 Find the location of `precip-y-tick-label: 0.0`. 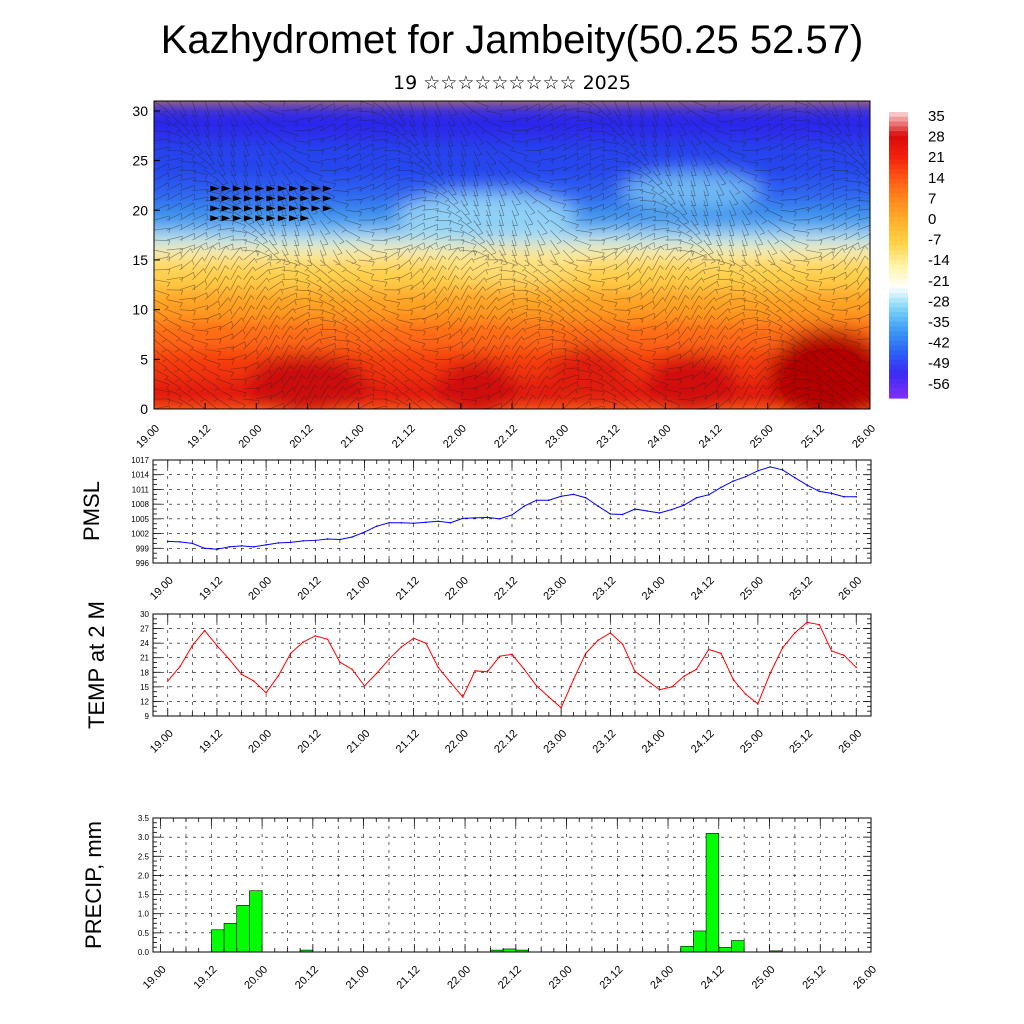

precip-y-tick-label: 0.0 is located at coordinates (144, 952).